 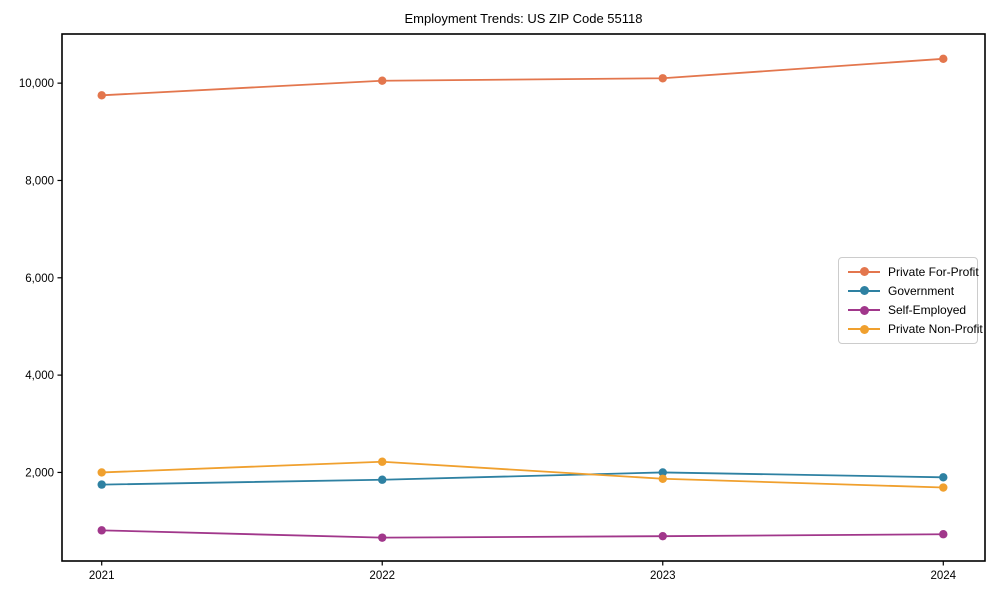 I want to click on series-line-private-for-profit, so click(x=522, y=77).